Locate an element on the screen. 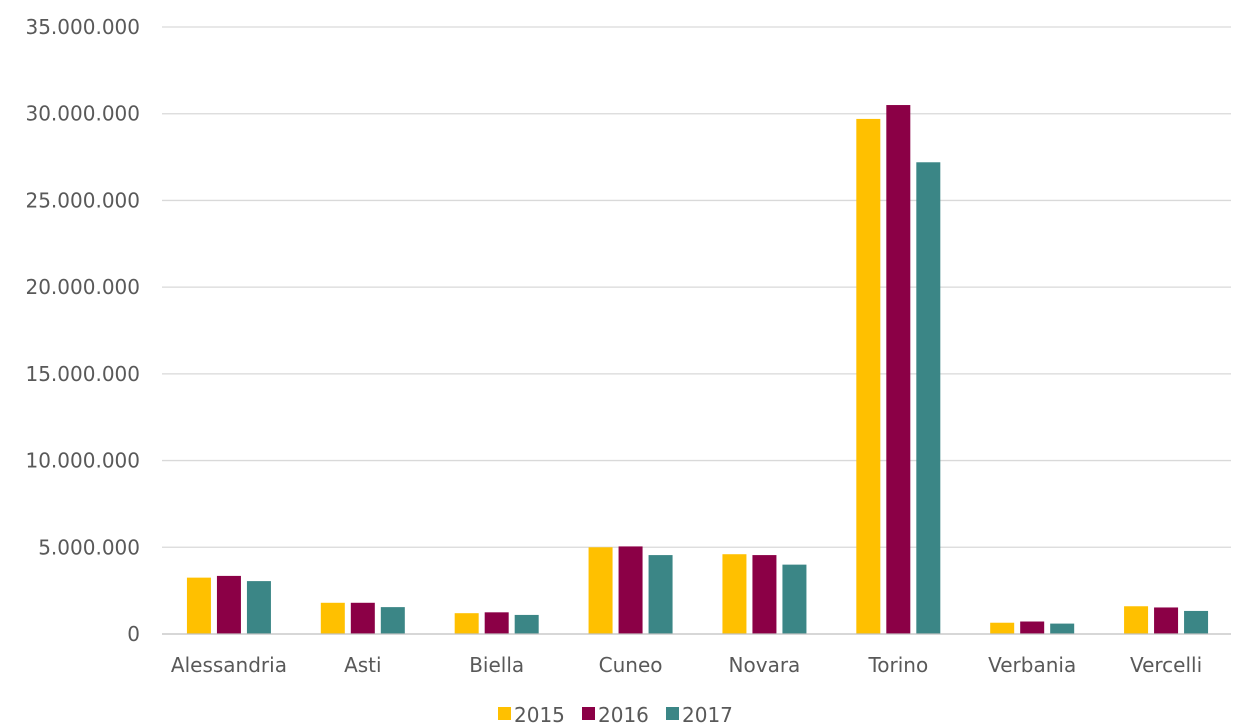 The image size is (1233, 727). bar-asti-2016 is located at coordinates (362, 618).